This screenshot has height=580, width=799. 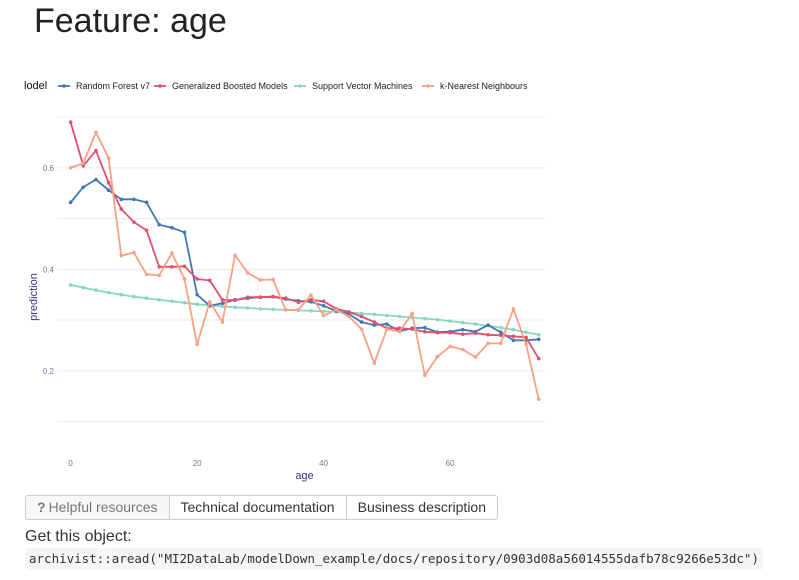 I want to click on legend-swatch-point, so click(x=160, y=86).